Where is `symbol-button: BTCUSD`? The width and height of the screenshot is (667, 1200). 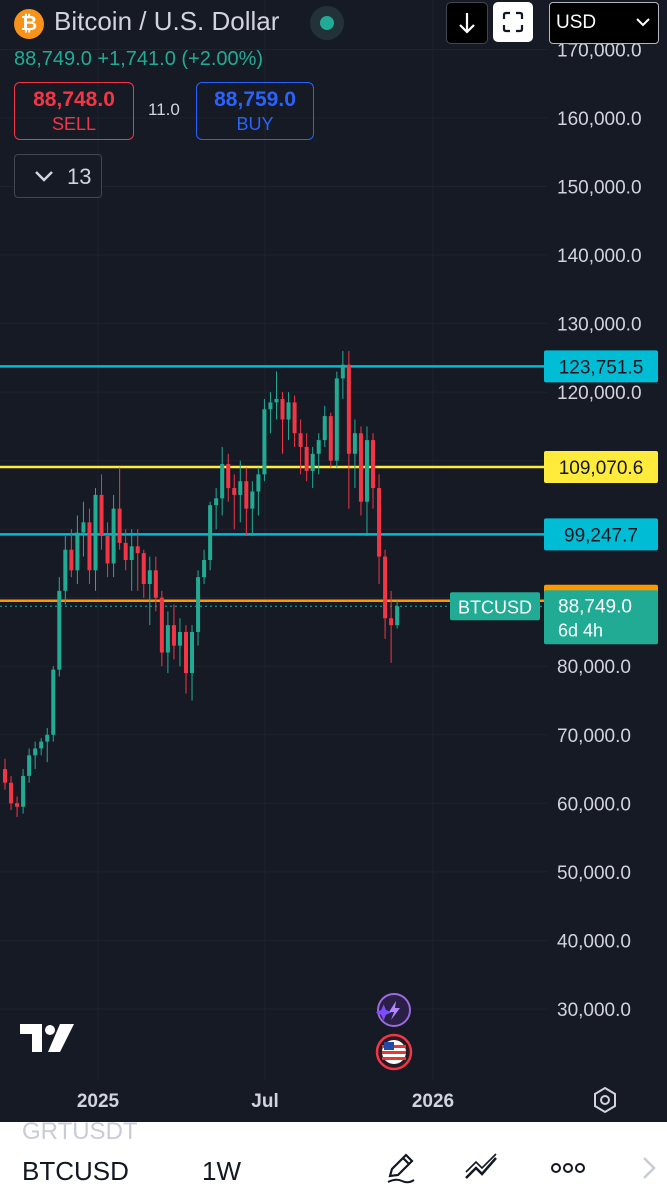
symbol-button: BTCUSD is located at coordinates (75, 1171).